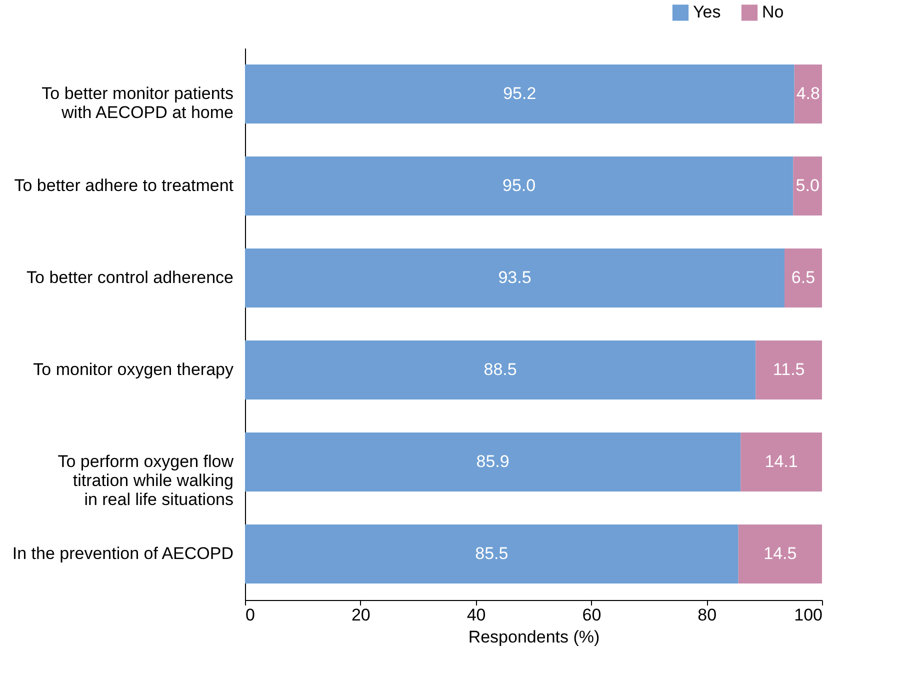 The height and width of the screenshot is (683, 907). I want to click on data-label: 11.5, so click(788, 369).